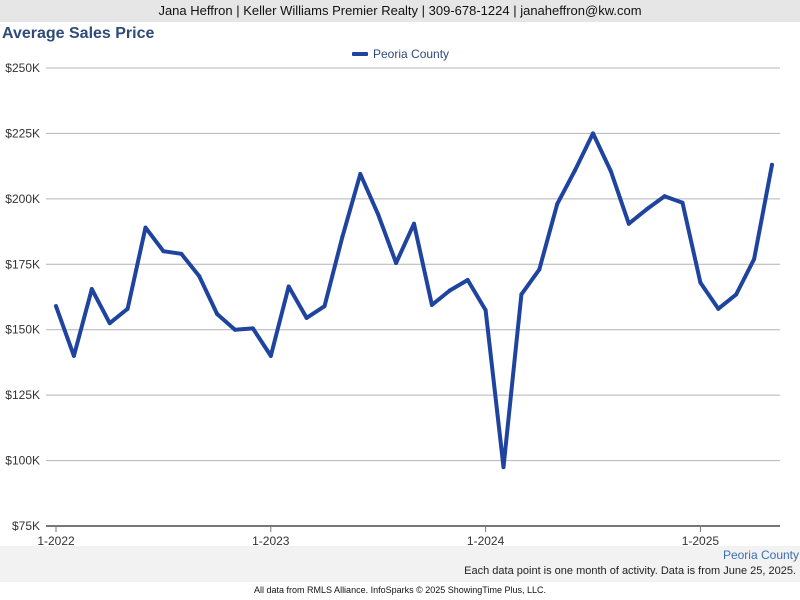 The image size is (800, 600). What do you see at coordinates (22, 199) in the screenshot?
I see `y-tick-label: $200K` at bounding box center [22, 199].